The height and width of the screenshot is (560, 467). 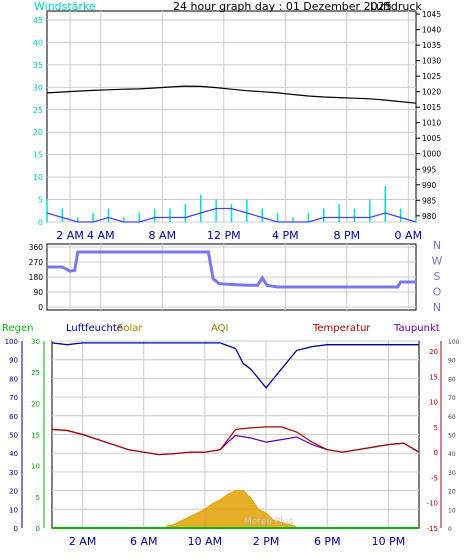 I want to click on wind-tick-label: 40, so click(x=38, y=42).